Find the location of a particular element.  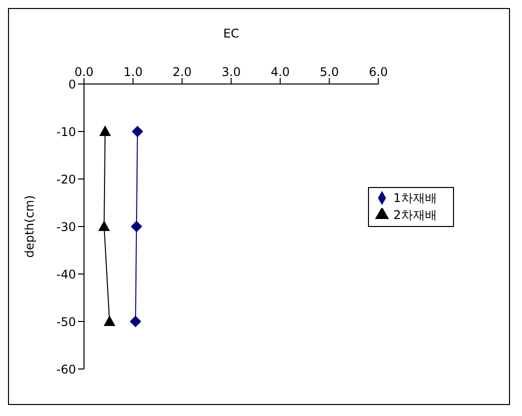

y-tick-label: -20 is located at coordinates (66, 179).